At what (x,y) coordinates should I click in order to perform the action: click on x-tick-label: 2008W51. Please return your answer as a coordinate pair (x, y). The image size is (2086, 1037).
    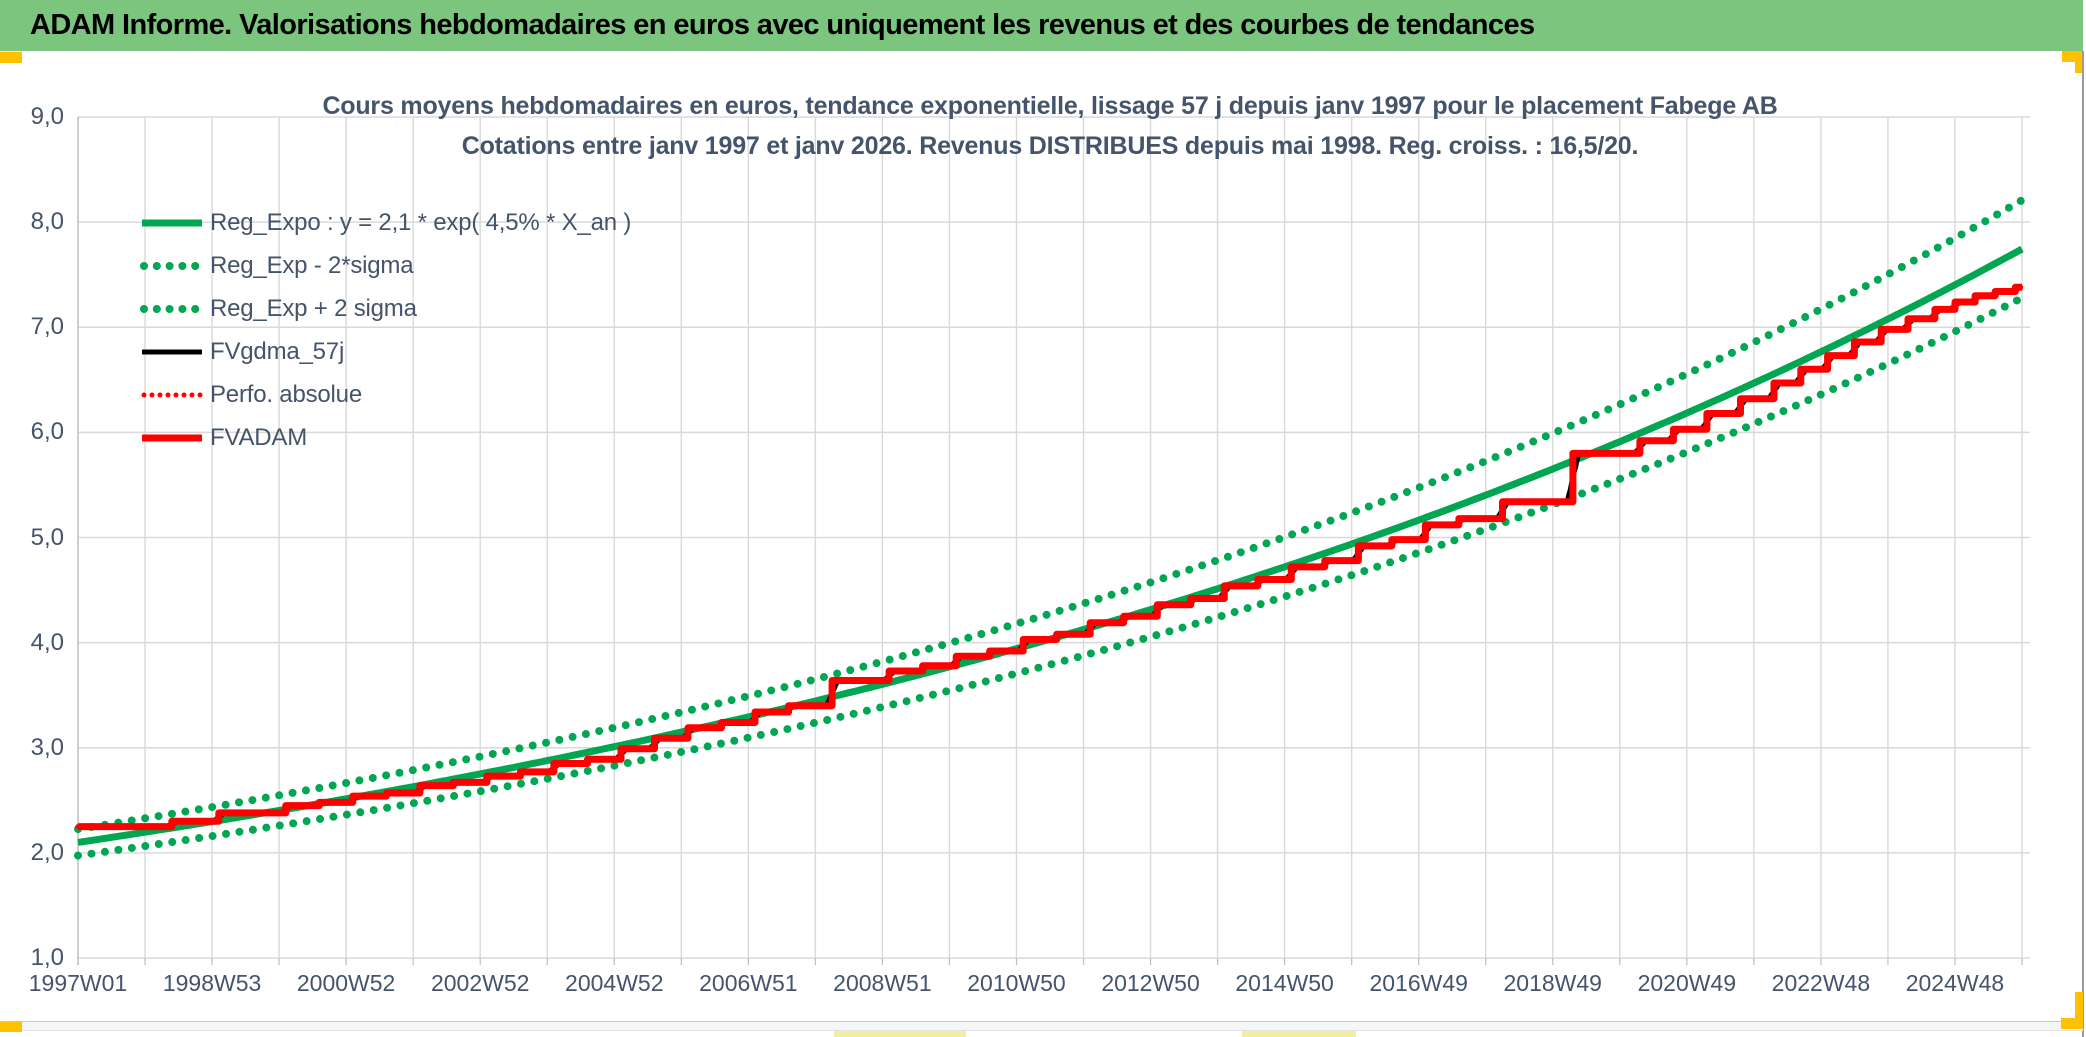
    Looking at the image, I should click on (882, 983).